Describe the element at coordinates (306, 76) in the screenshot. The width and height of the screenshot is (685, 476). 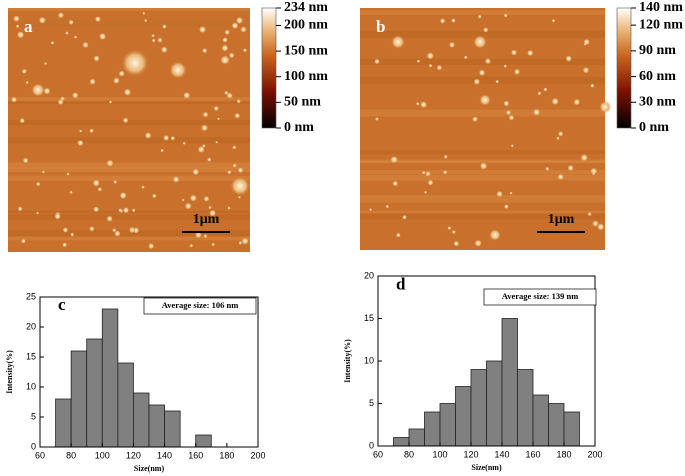
I see `colorbar-tick-label: 100 nm` at that location.